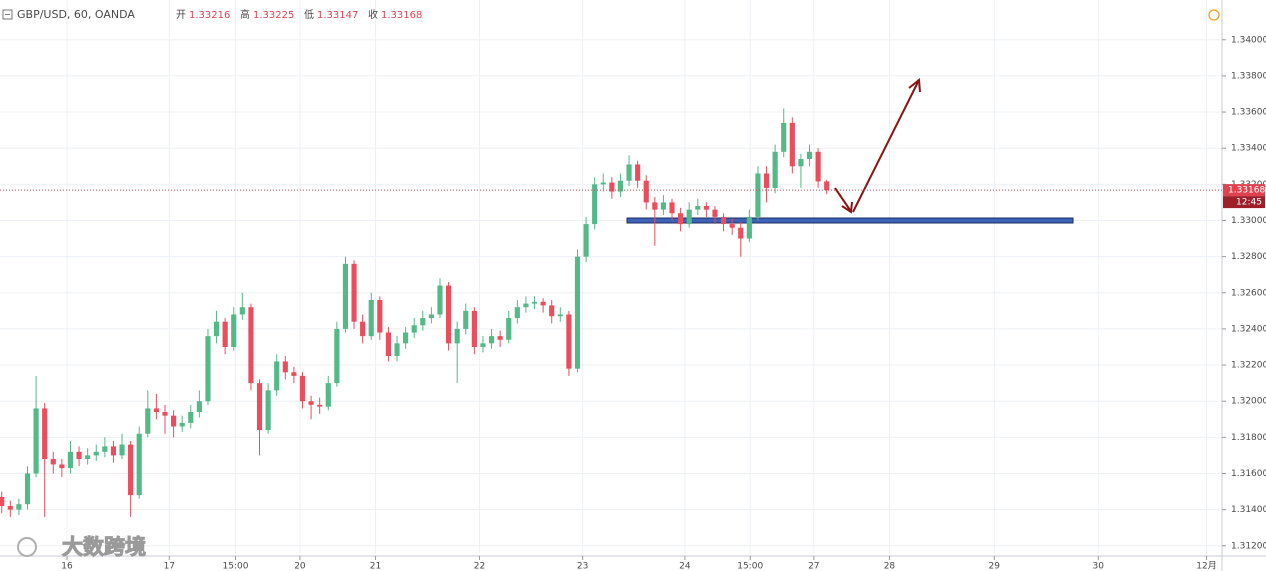 The height and width of the screenshot is (571, 1266). Describe the element at coordinates (1248, 366) in the screenshot. I see `y-tick-label: 1.32200` at that location.